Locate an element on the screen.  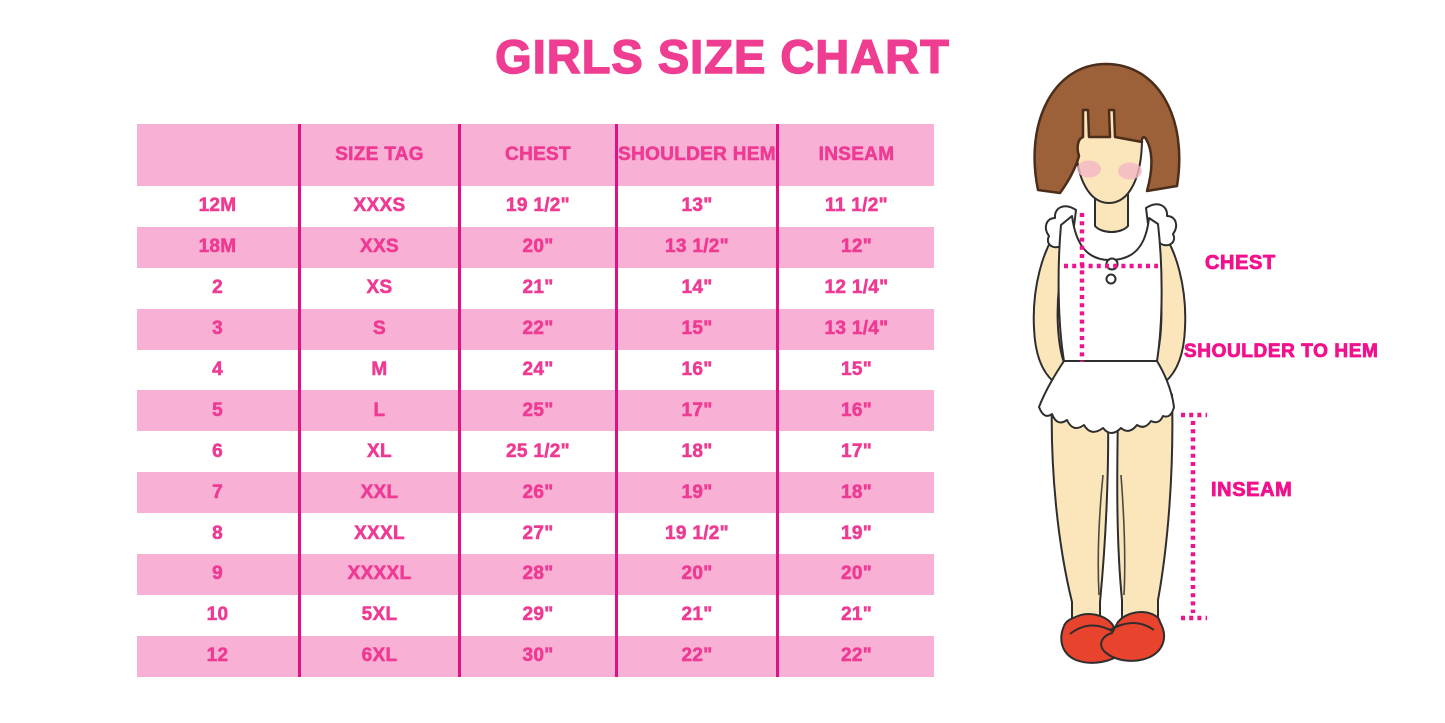
table-cell: 13 1/2" is located at coordinates (695, 247).